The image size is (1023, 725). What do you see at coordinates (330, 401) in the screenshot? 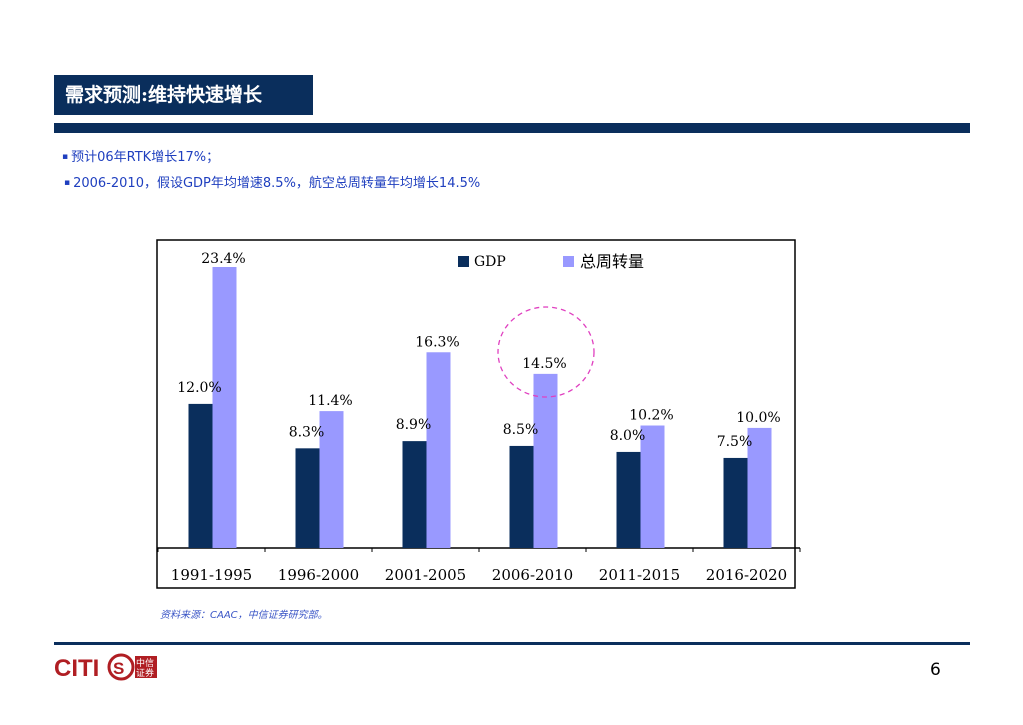
I see `data-label: 11.4%` at bounding box center [330, 401].